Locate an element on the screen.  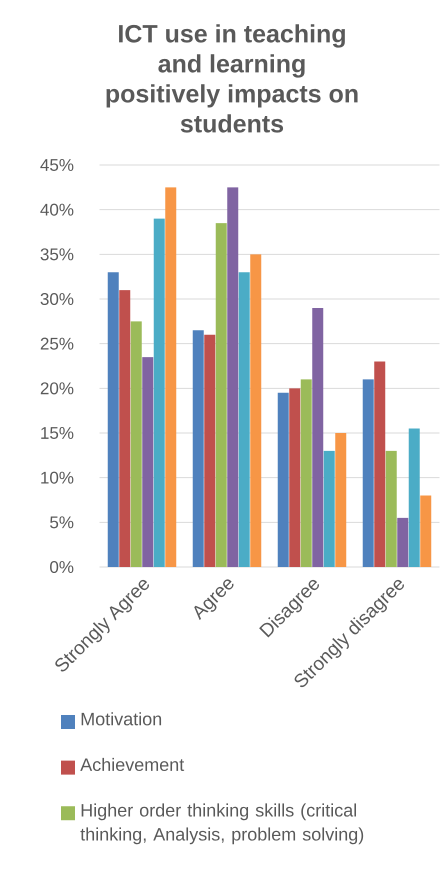
legend-label: Higher order thinking skills (critical thinking, Analysis, problem solving) is located at coordinates (222, 823).